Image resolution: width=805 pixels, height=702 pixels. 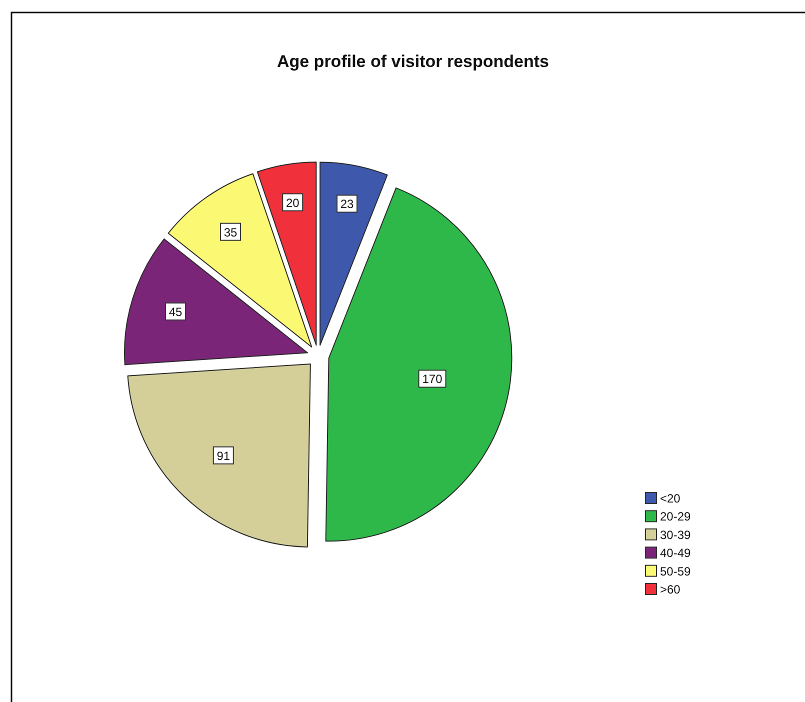 What do you see at coordinates (175, 312) in the screenshot?
I see `data-label: 45` at bounding box center [175, 312].